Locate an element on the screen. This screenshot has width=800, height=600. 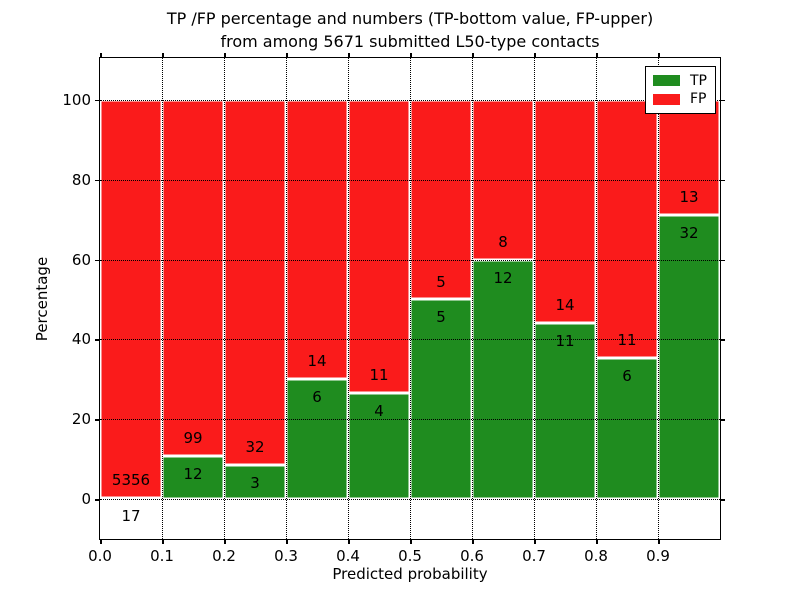
y-tick-label: 80 is located at coordinates (81, 179).